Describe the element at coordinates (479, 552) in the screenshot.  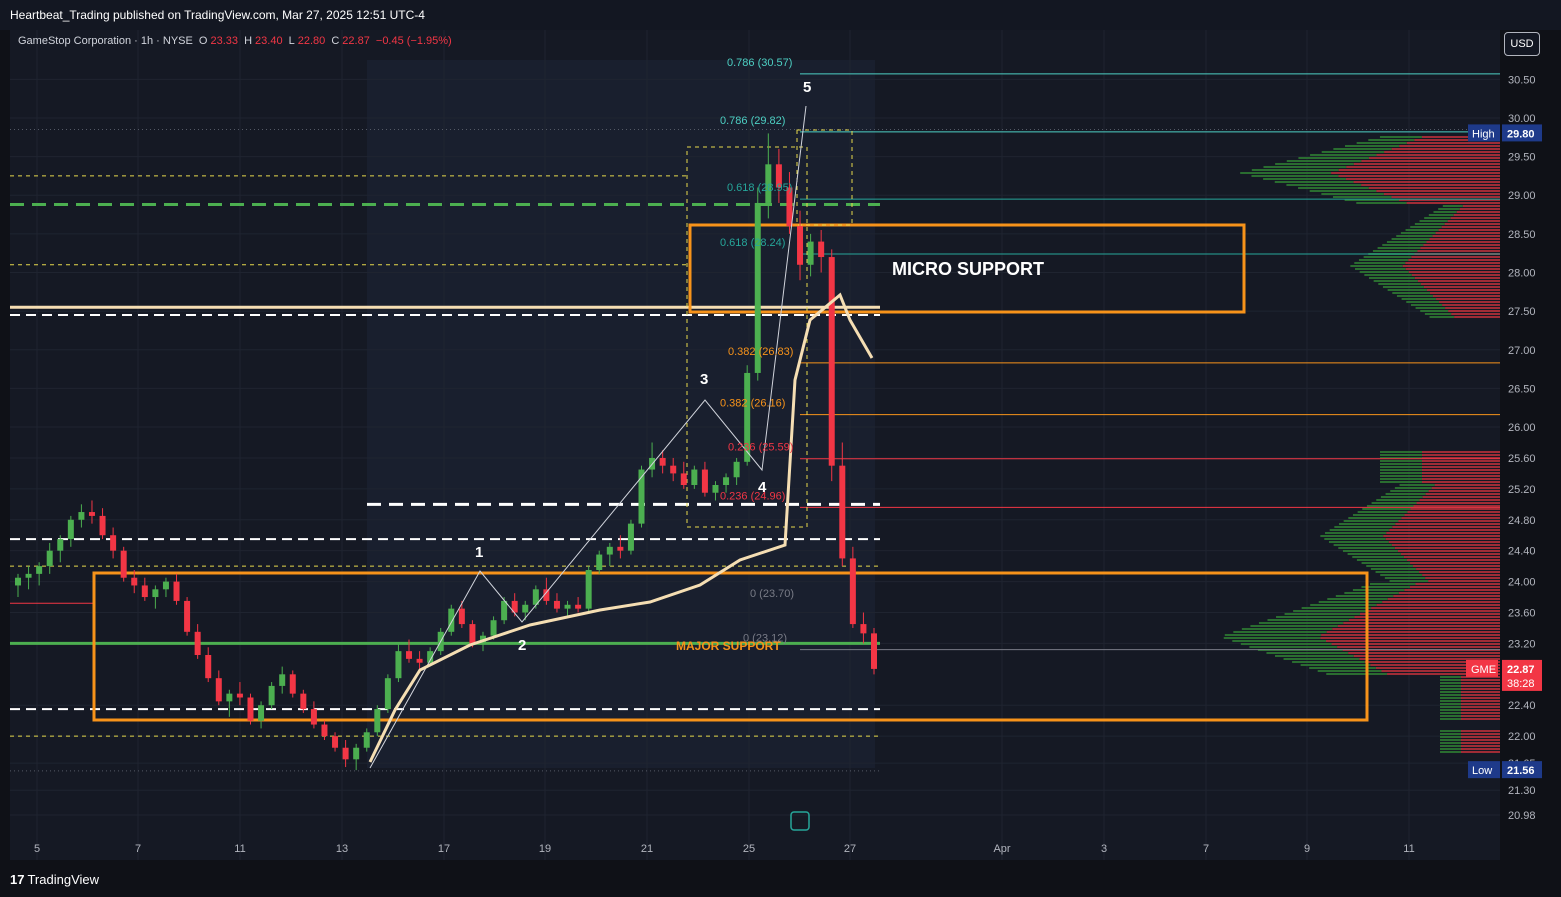
I see `wave-label-1: 1` at that location.